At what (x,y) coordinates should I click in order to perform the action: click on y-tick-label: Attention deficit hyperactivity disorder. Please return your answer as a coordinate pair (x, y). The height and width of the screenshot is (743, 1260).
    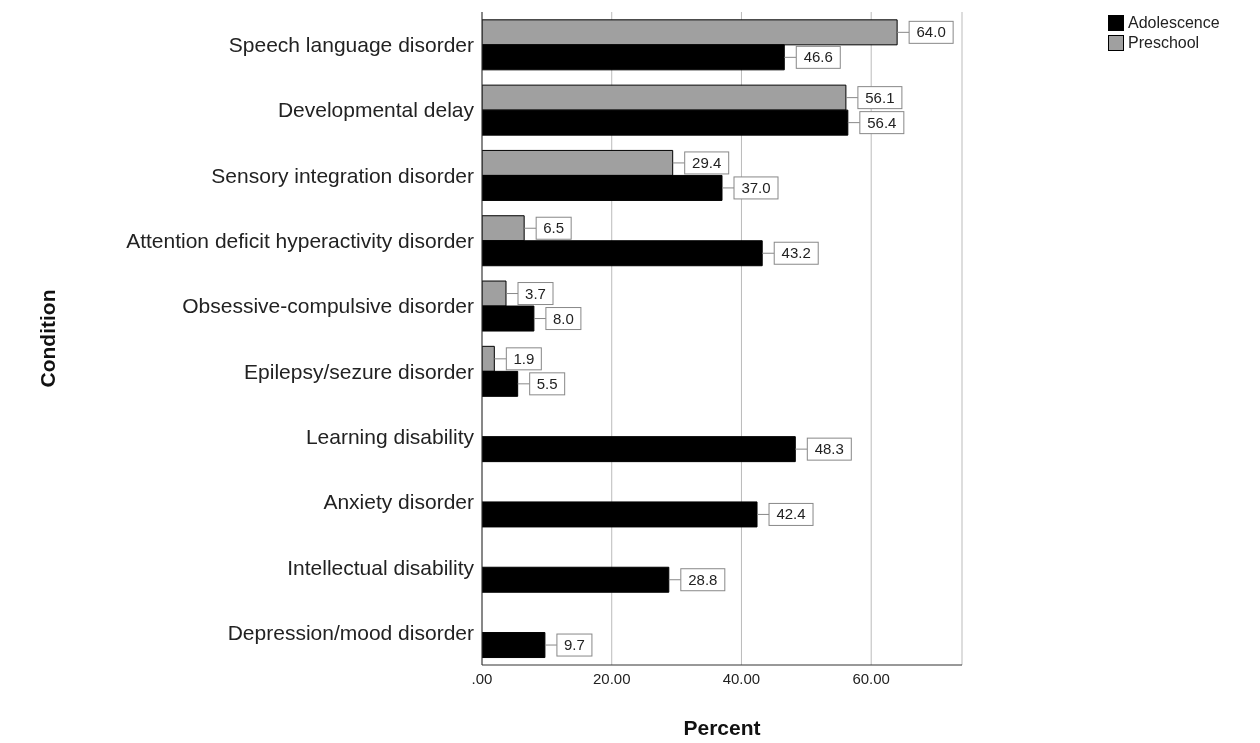
    Looking at the image, I should click on (300, 241).